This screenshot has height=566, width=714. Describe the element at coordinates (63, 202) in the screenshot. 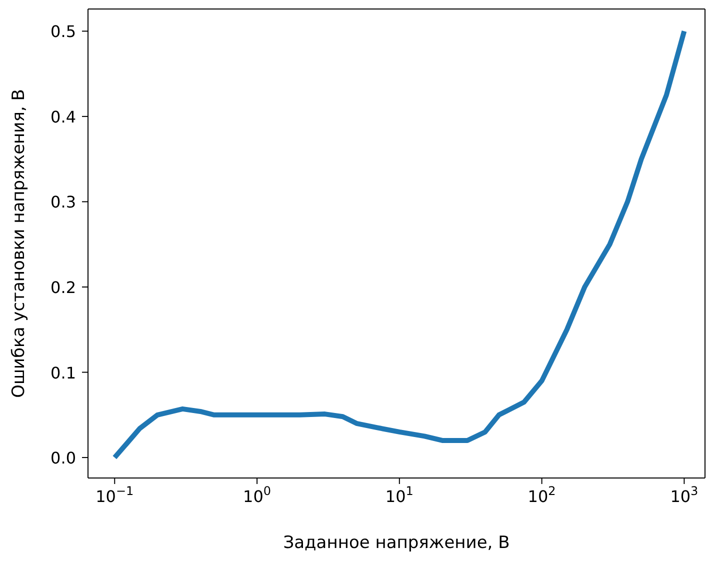

I see `y-tick-label: 0.3` at that location.